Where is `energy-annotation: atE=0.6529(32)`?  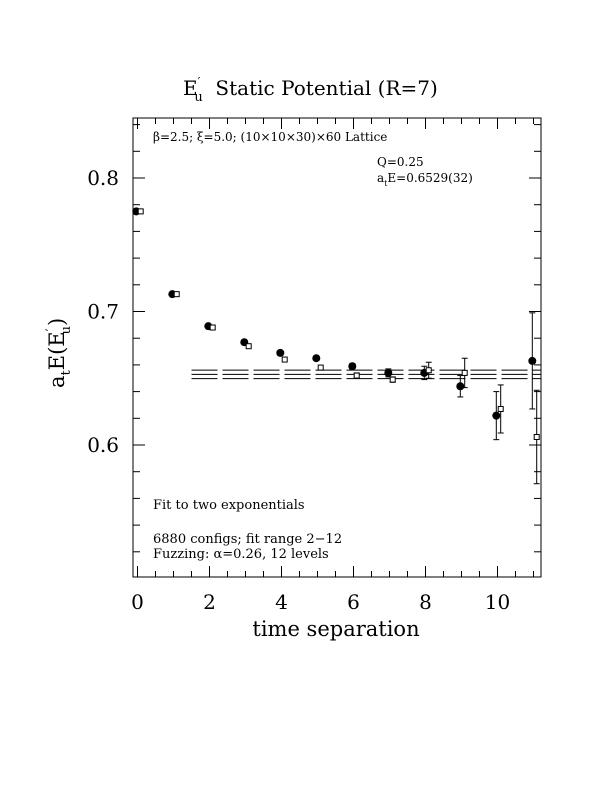
energy-annotation: atE=0.6529(32) is located at coordinates (425, 179).